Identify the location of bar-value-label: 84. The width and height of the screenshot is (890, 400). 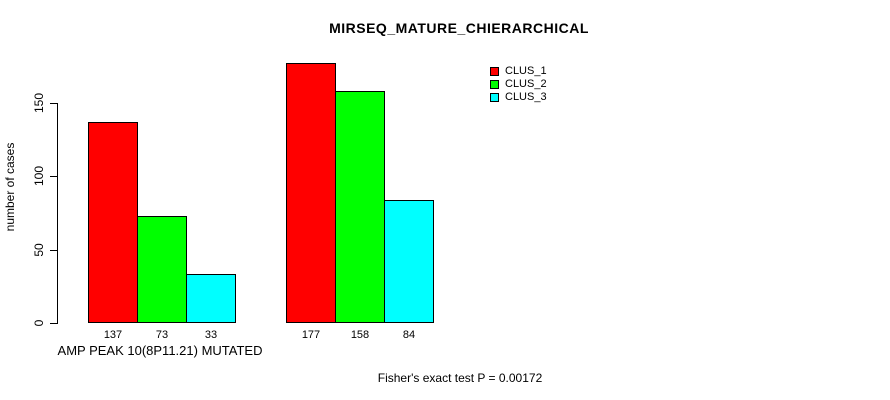
(409, 335).